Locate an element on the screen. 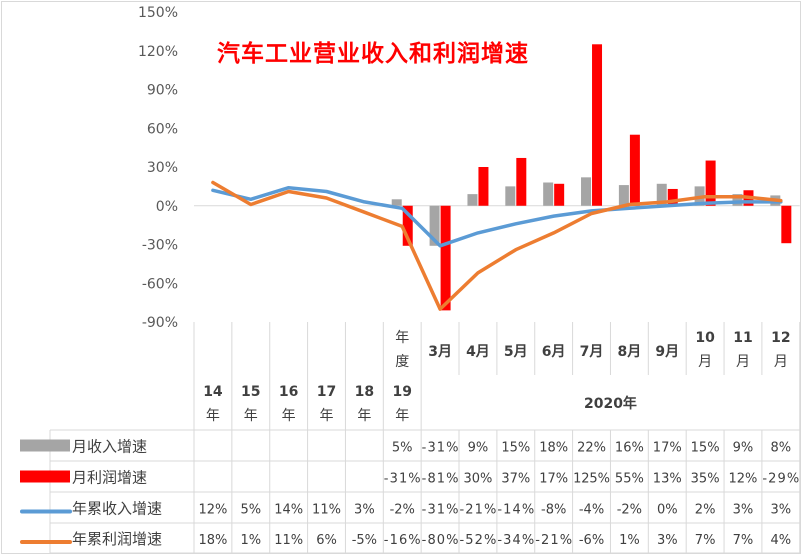 The image size is (802, 555). category-label: 4月 is located at coordinates (478, 352).